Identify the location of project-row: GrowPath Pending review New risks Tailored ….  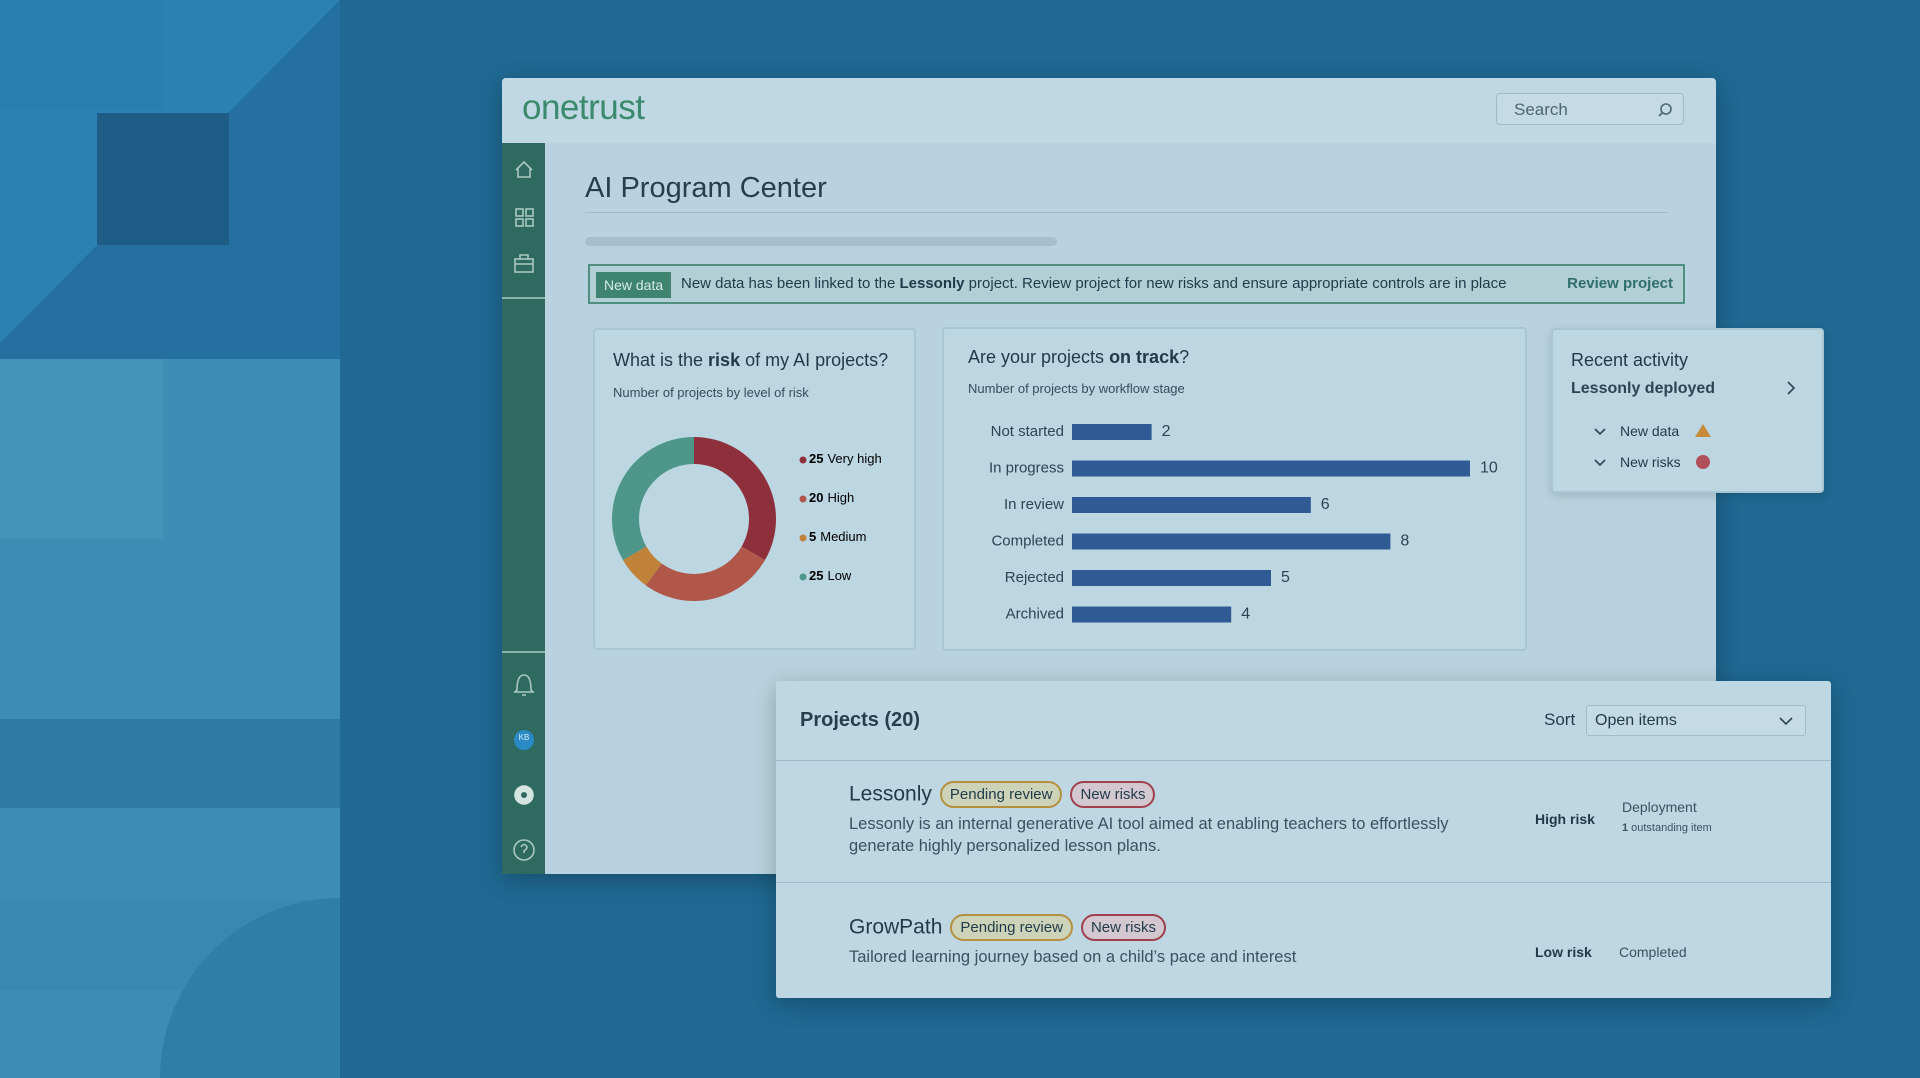
(1303, 943).